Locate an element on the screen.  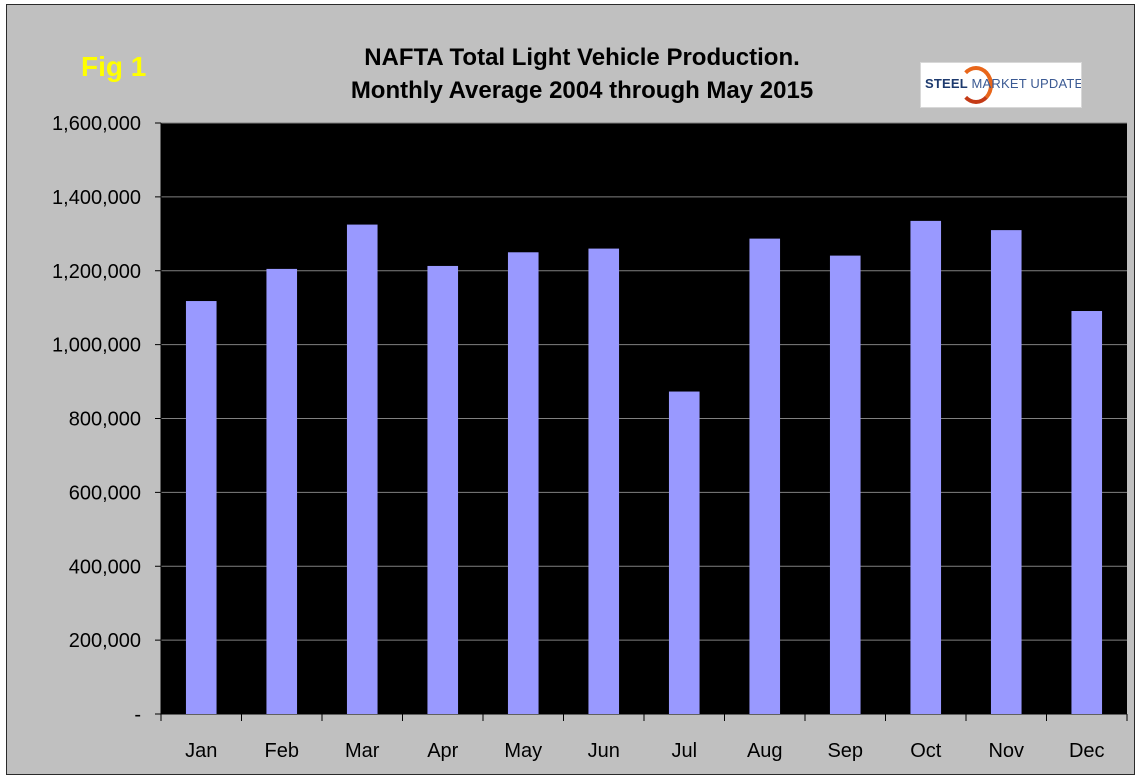
figure-label: Fig 1 is located at coordinates (114, 66).